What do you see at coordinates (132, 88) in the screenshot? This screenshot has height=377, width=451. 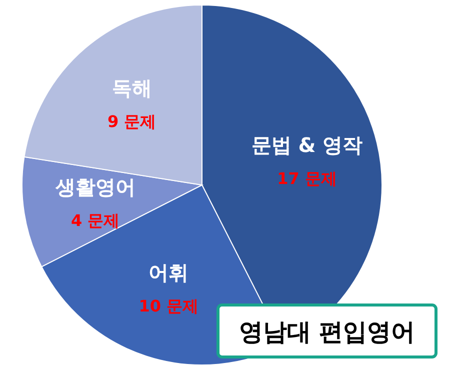 I see `slice-label: 독해` at bounding box center [132, 88].